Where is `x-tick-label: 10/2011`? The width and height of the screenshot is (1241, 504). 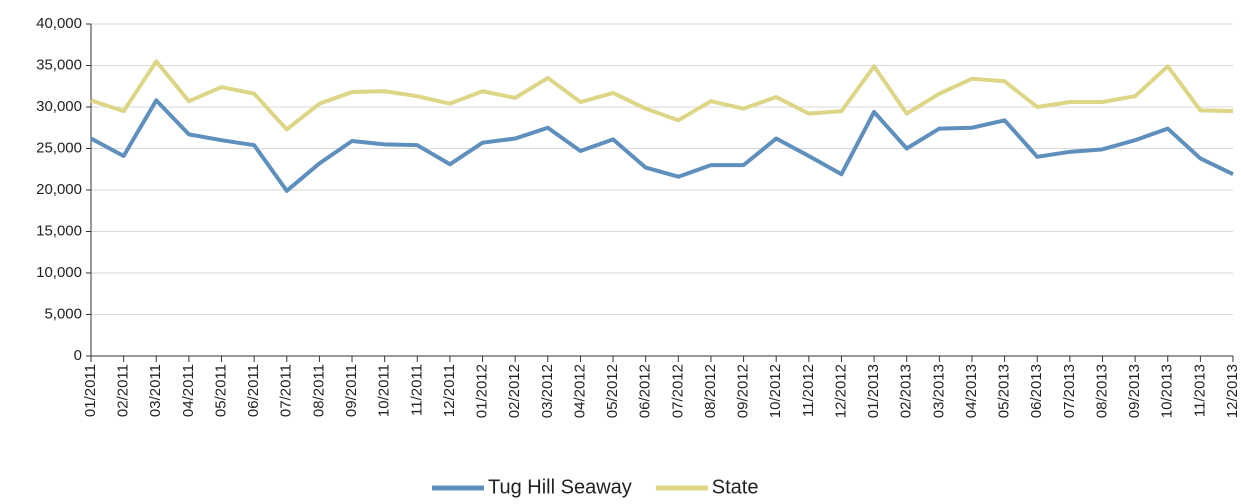 x-tick-label: 10/2011 is located at coordinates (384, 390).